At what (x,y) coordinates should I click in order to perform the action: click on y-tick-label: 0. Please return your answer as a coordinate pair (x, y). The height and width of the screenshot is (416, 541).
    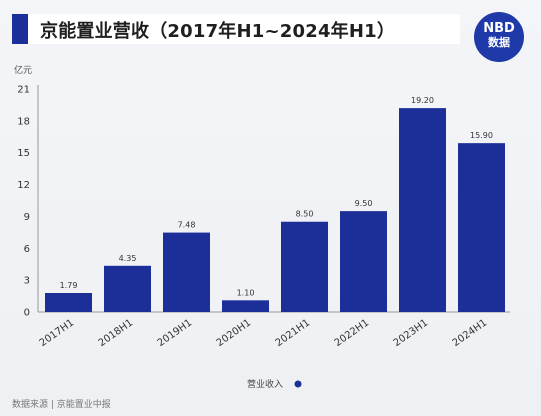
    Looking at the image, I should click on (27, 313).